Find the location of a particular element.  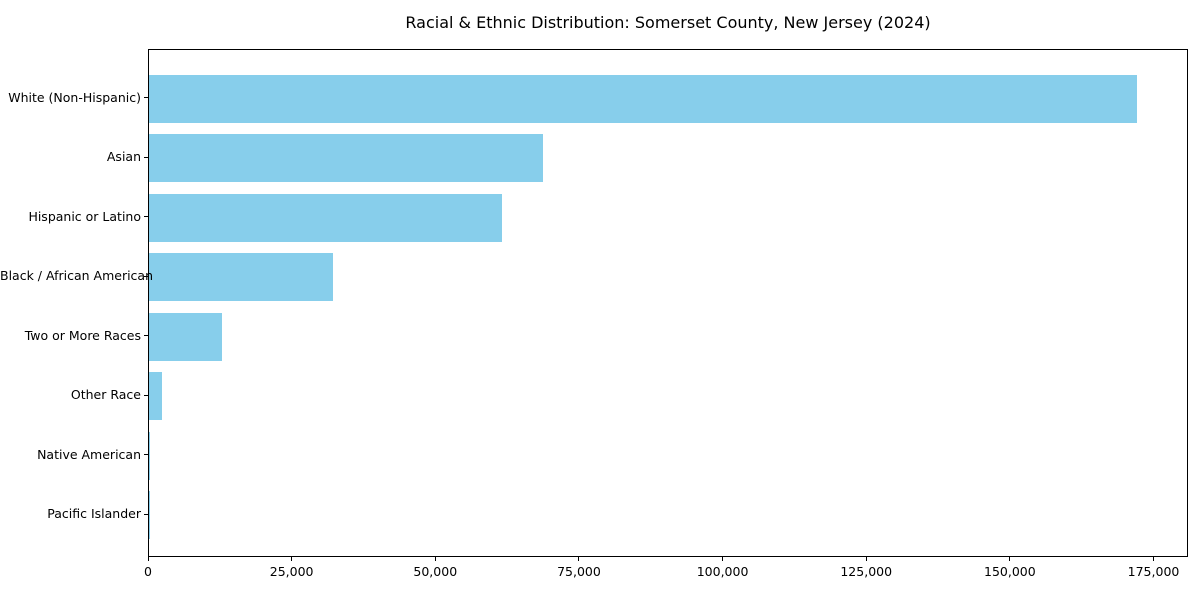

x-axis-tick-label: 75,000 is located at coordinates (579, 571).